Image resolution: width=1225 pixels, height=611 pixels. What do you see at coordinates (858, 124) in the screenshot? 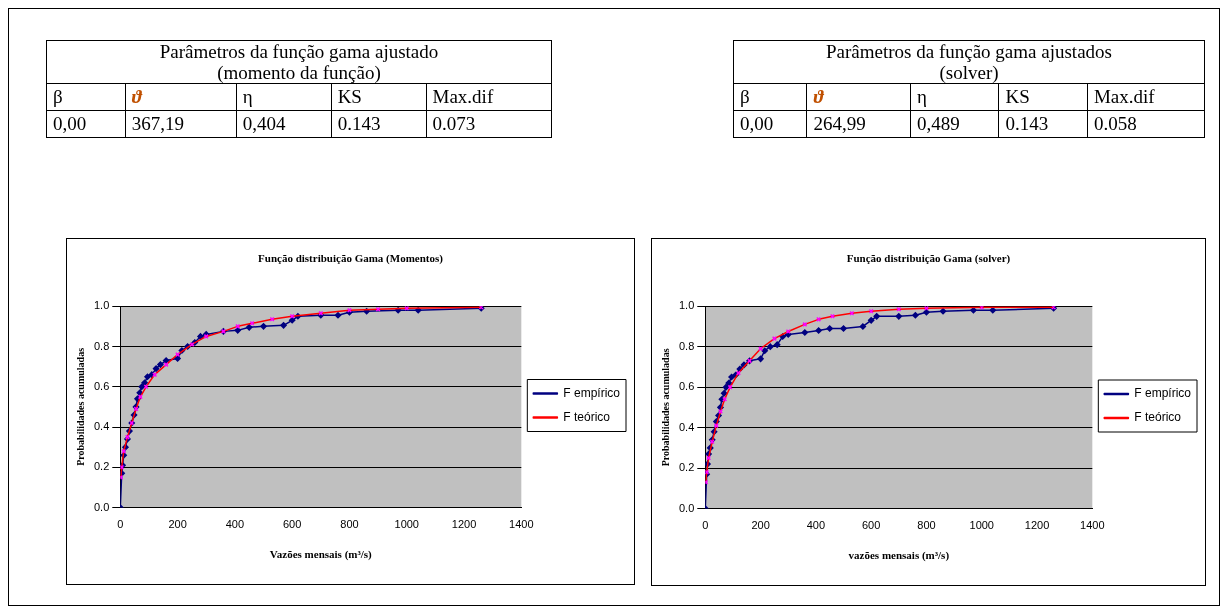
I see `text: 264,99` at bounding box center [858, 124].